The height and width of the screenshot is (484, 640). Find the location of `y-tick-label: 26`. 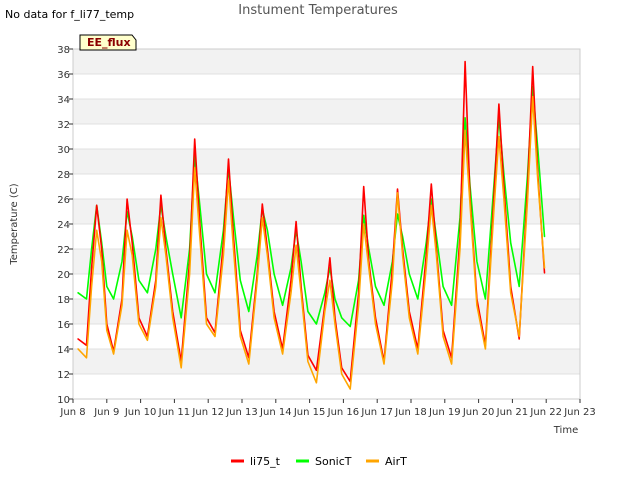

y-tick-label: 26 is located at coordinates (63, 200).